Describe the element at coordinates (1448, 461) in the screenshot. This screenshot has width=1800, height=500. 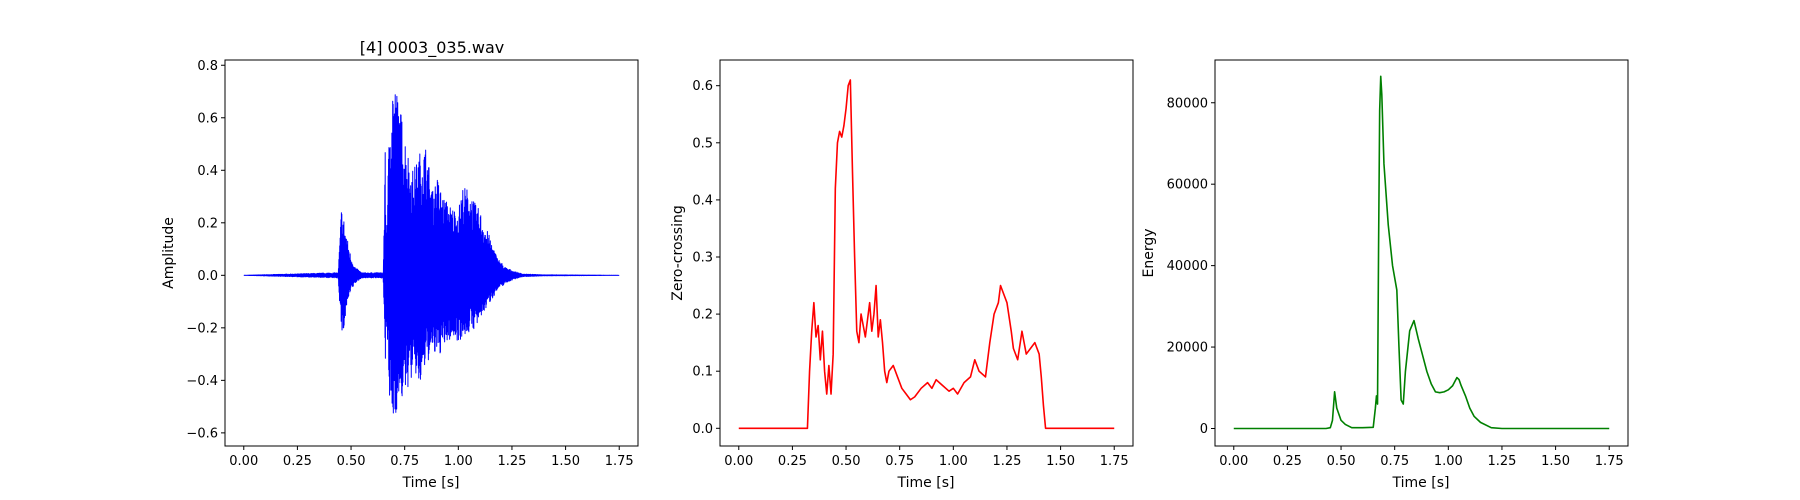
I see `energy-x-tick-label: 1.00` at that location.